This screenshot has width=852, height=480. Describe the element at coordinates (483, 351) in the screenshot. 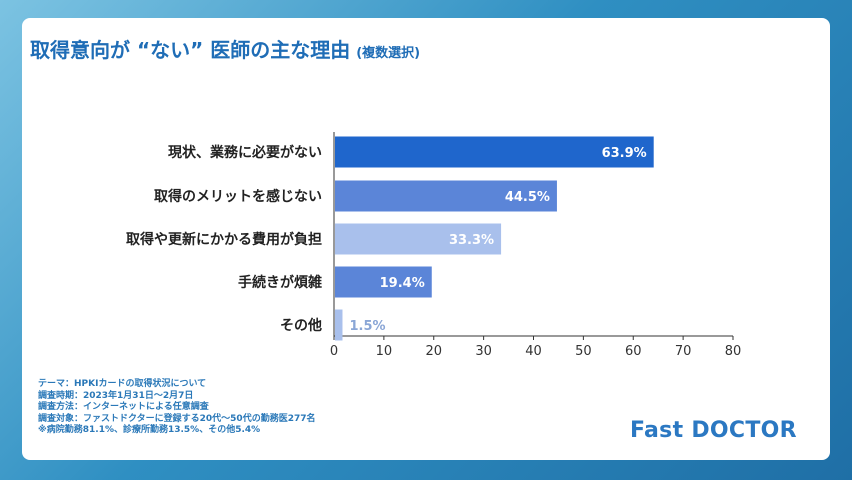

I see `x-tick-label: 30` at that location.